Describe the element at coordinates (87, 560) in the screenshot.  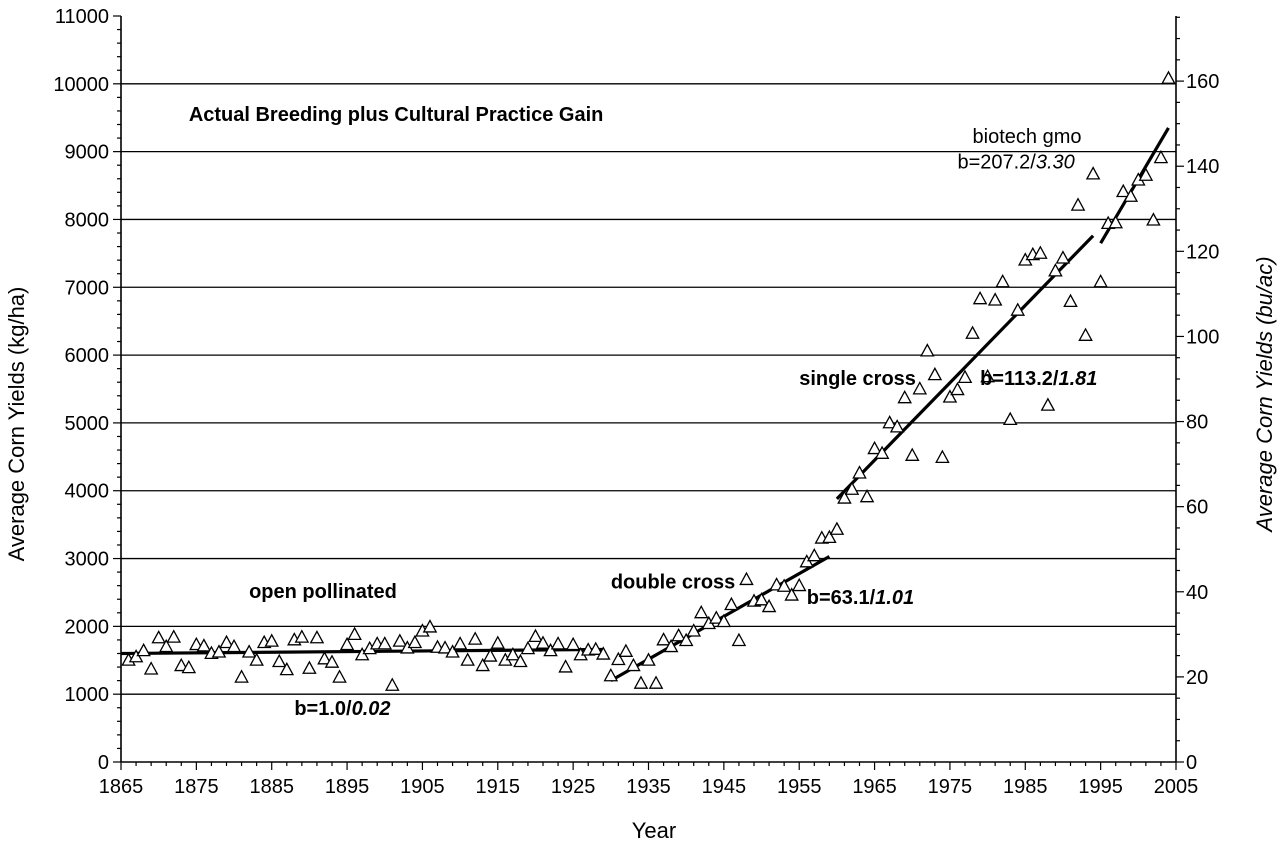
I see `y-tick-label: 3000` at that location.